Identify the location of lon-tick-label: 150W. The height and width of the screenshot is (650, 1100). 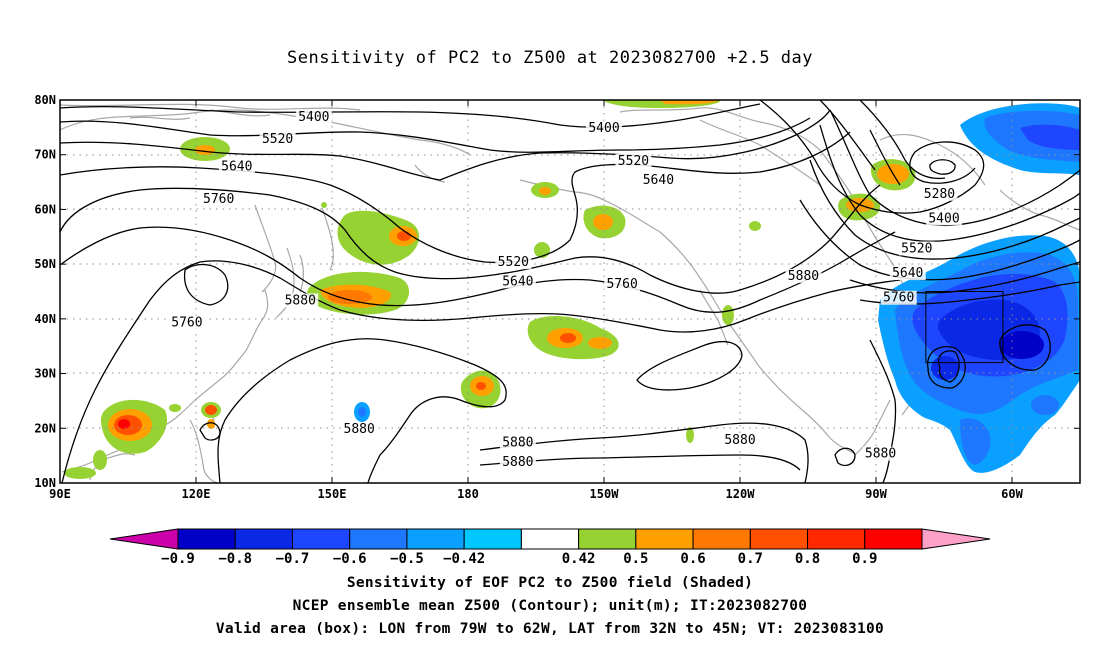
(605, 494).